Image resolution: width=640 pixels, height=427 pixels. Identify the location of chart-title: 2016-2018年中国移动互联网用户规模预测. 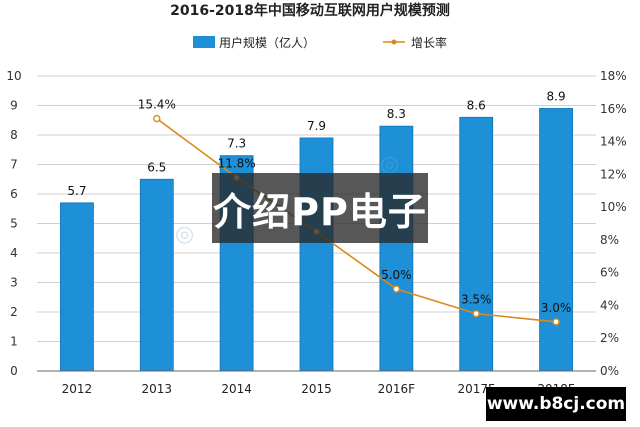
(310, 10).